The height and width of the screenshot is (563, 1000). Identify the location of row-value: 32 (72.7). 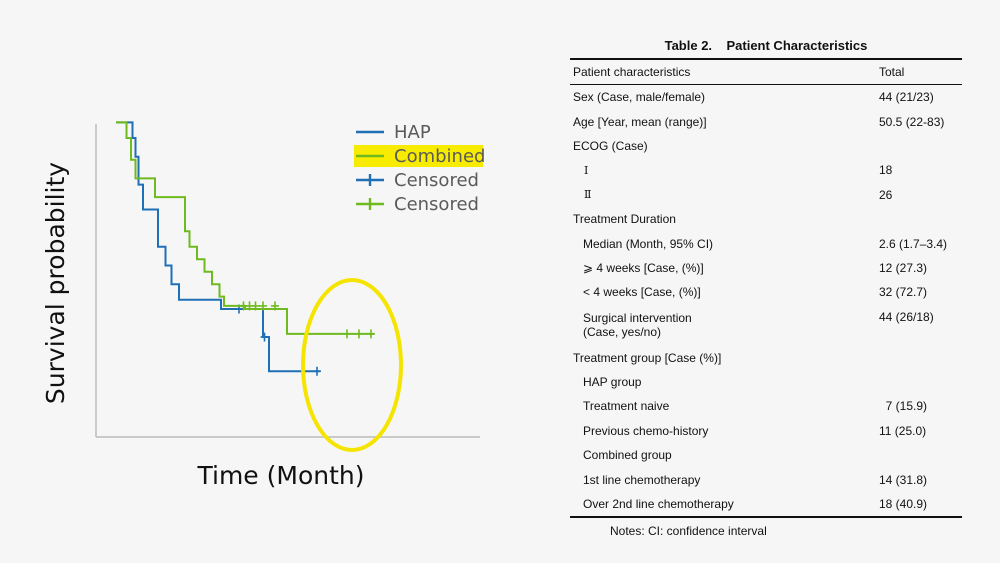
(903, 292).